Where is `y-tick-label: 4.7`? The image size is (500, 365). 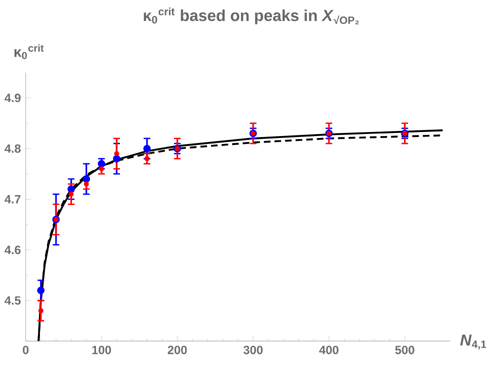
y-tick-label: 4.7 is located at coordinates (12, 199).